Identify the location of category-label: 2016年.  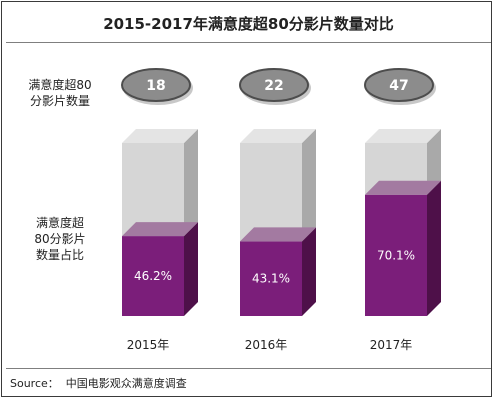
(266, 345).